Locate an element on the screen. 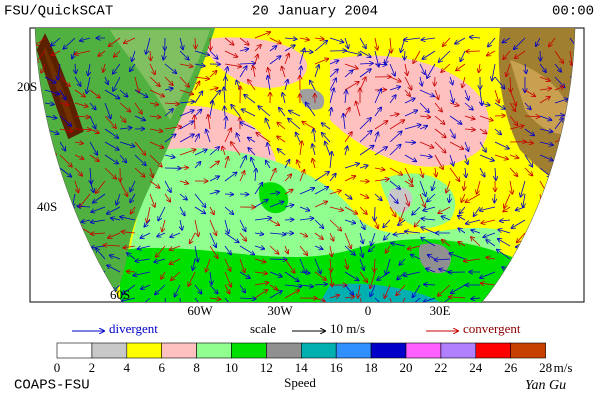  colorbar-tick-label: 28 is located at coordinates (545, 367).